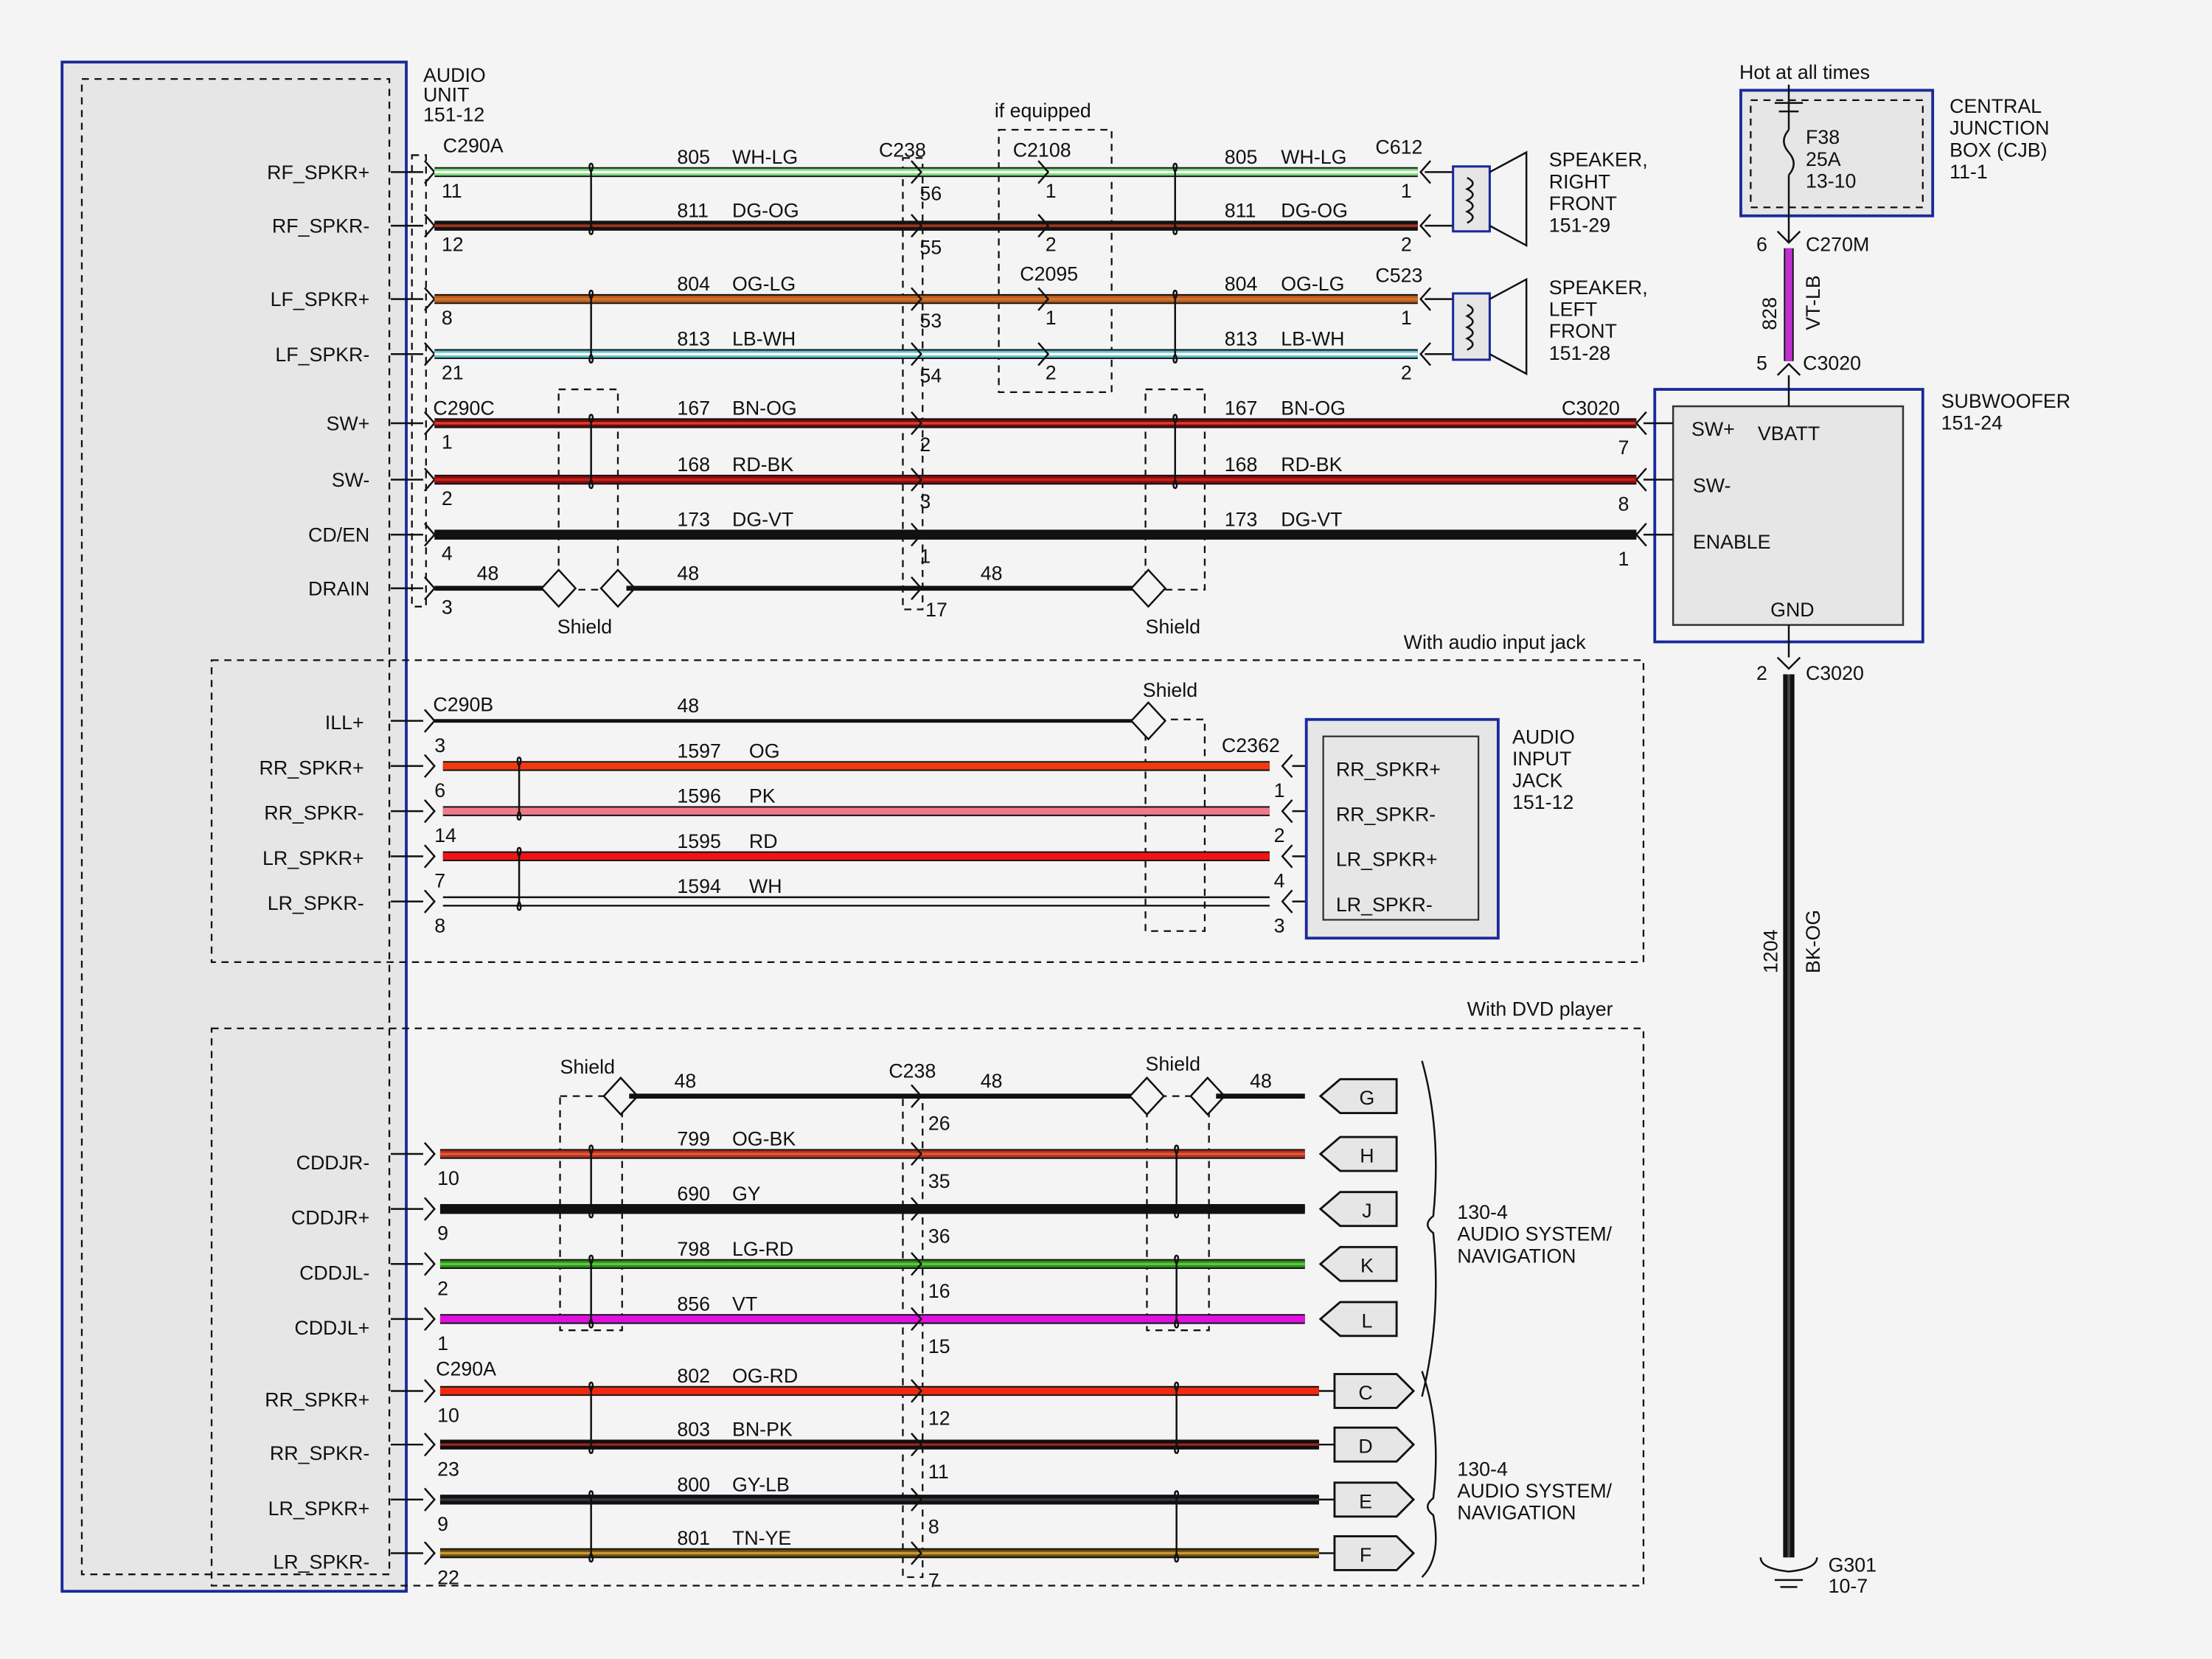 The width and height of the screenshot is (2212, 1659). Describe the element at coordinates (1358, 1153) in the screenshot. I see `plug-h: H` at that location.